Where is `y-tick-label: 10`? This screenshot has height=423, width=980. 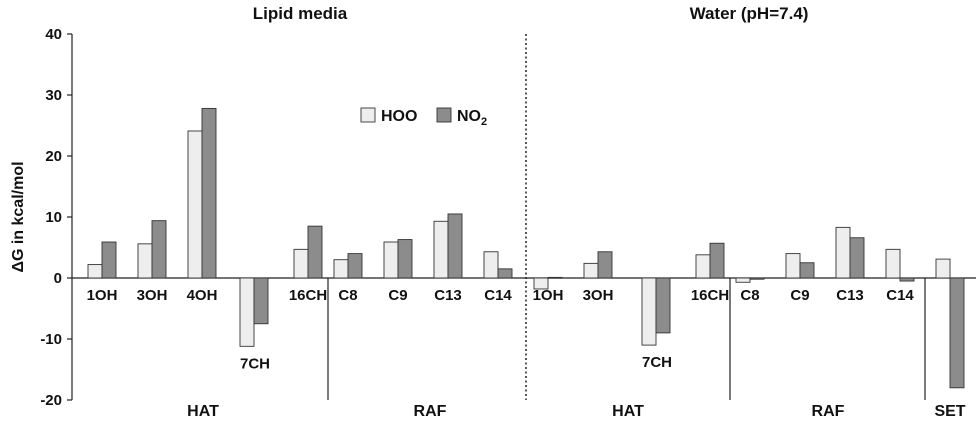 y-tick-label: 10 is located at coordinates (53, 217).